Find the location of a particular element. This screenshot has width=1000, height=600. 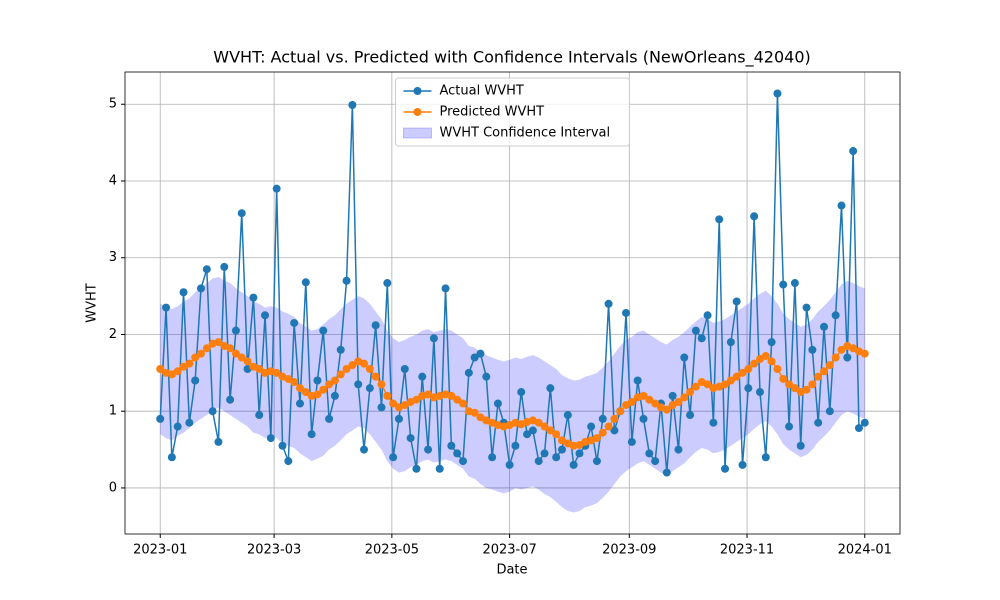

legend-label: Predicted WVHT is located at coordinates (492, 112).